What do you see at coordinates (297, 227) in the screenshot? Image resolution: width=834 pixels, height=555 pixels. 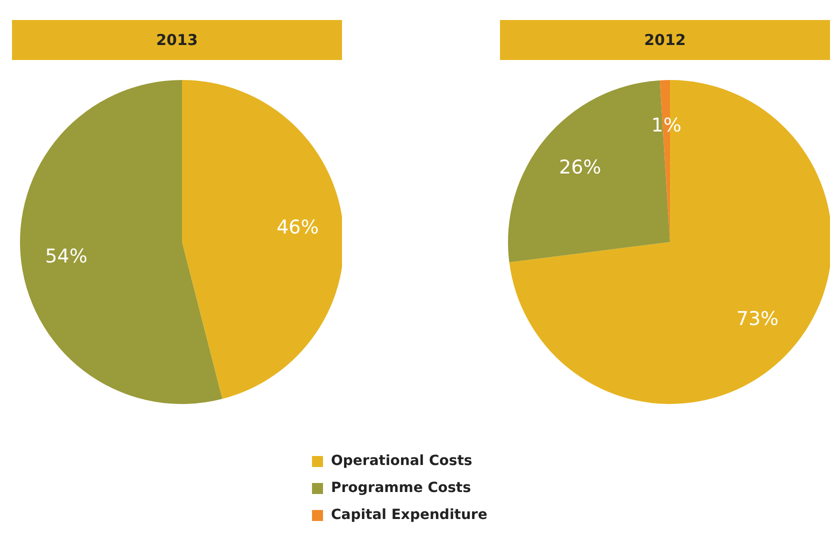 I see `data-label: 46%` at bounding box center [297, 227].